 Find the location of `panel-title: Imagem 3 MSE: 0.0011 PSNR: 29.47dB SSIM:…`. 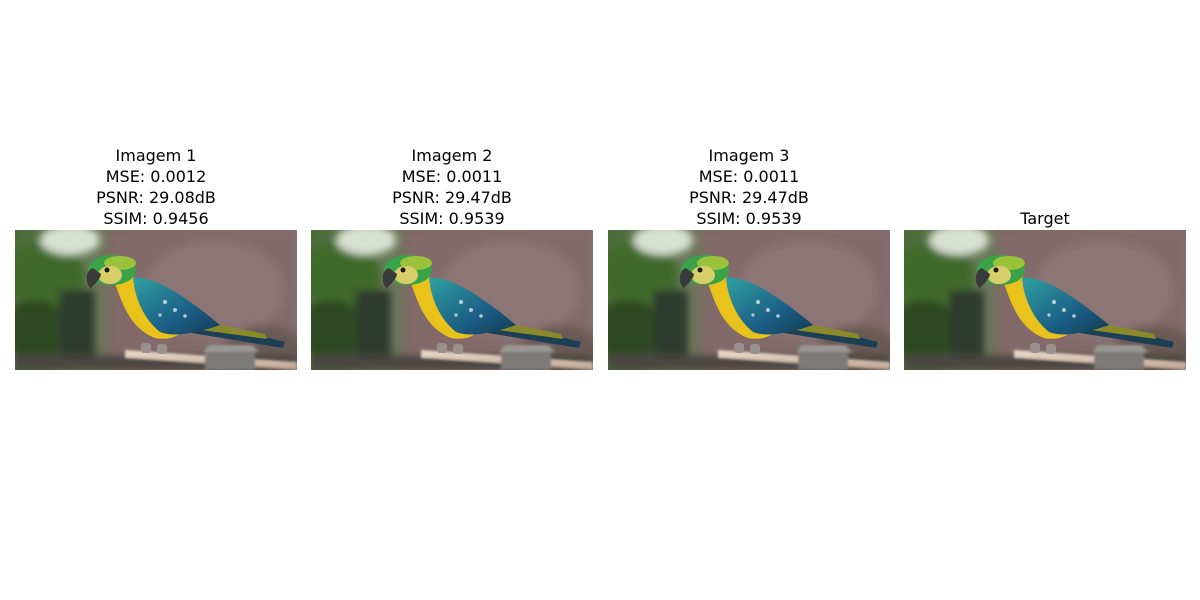

panel-title: Imagem 3 MSE: 0.0011 PSNR: 29.47dB SSIM:… is located at coordinates (749, 187).